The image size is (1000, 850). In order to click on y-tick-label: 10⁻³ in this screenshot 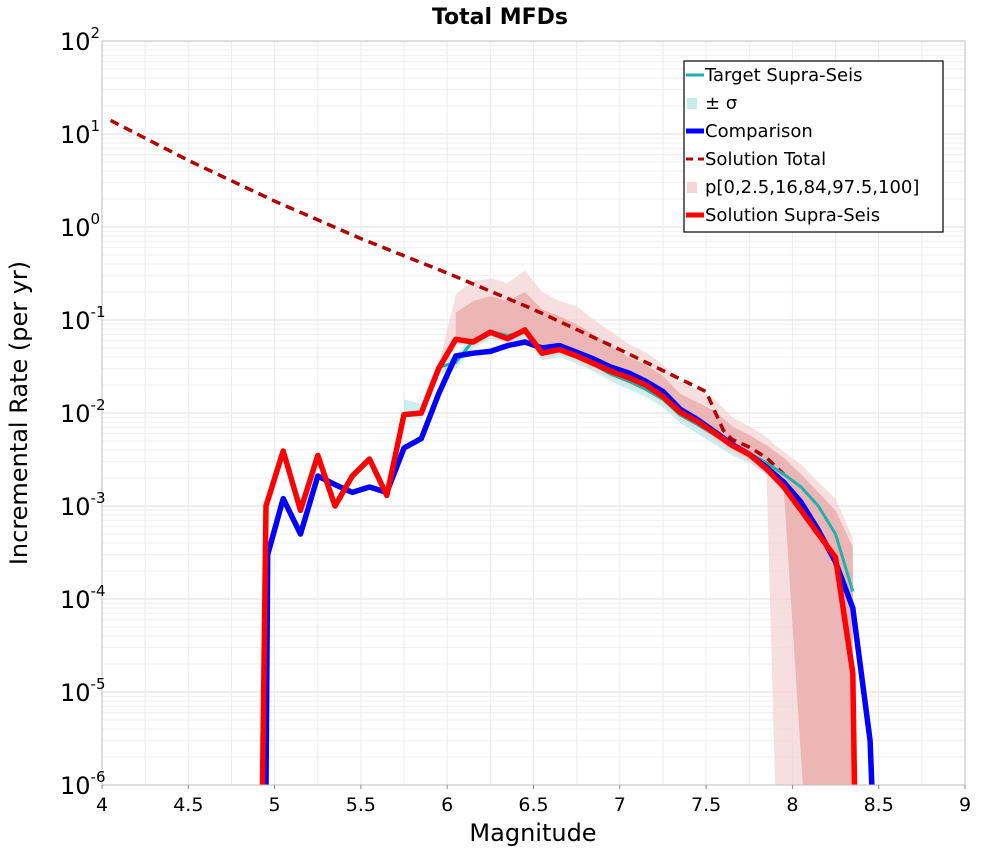, I will do `click(83, 505)`.